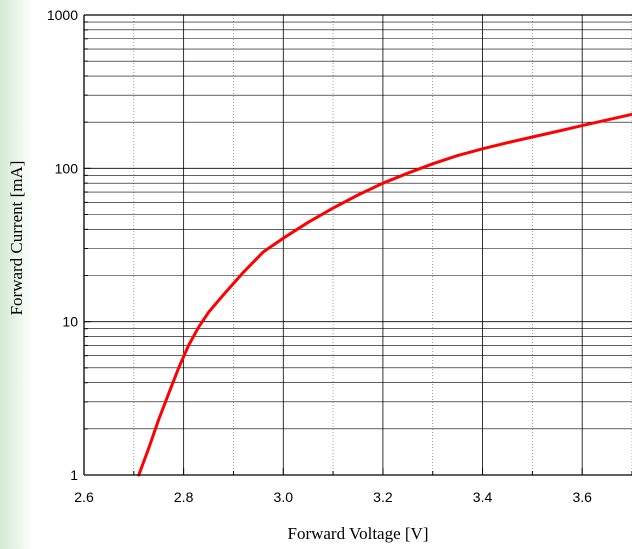 The image size is (632, 549). I want to click on y-tick-label: 100, so click(67, 168).